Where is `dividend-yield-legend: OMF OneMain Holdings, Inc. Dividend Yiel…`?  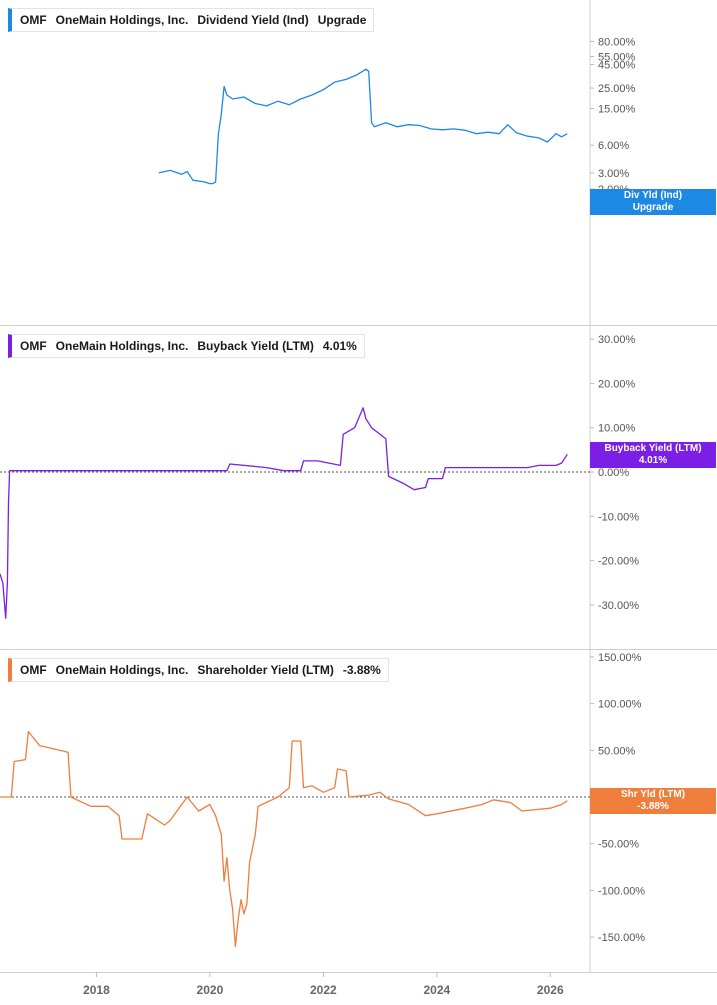
dividend-yield-legend: OMF OneMain Holdings, Inc. Dividend Yiel… is located at coordinates (191, 20).